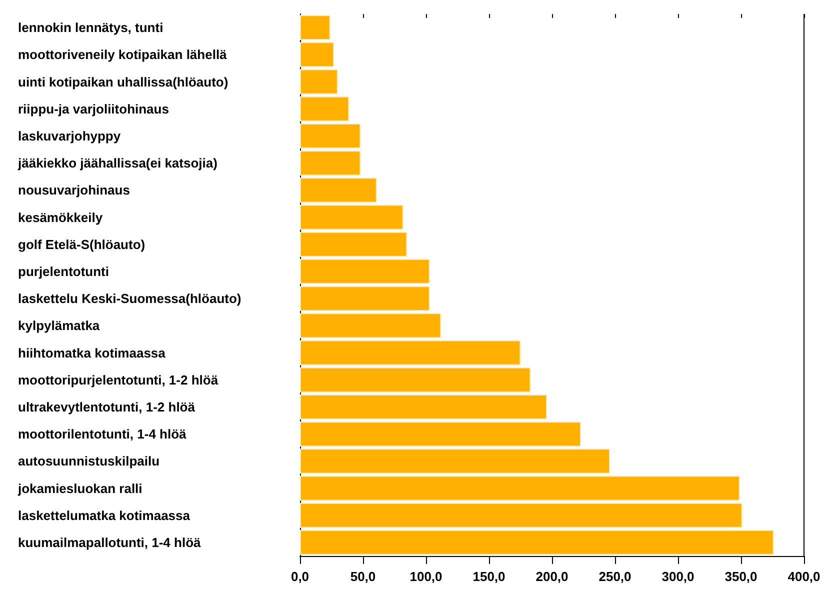 The image size is (827, 592). I want to click on y-tick-label: moottoriveneily kotipaikan lähellä, so click(123, 54).